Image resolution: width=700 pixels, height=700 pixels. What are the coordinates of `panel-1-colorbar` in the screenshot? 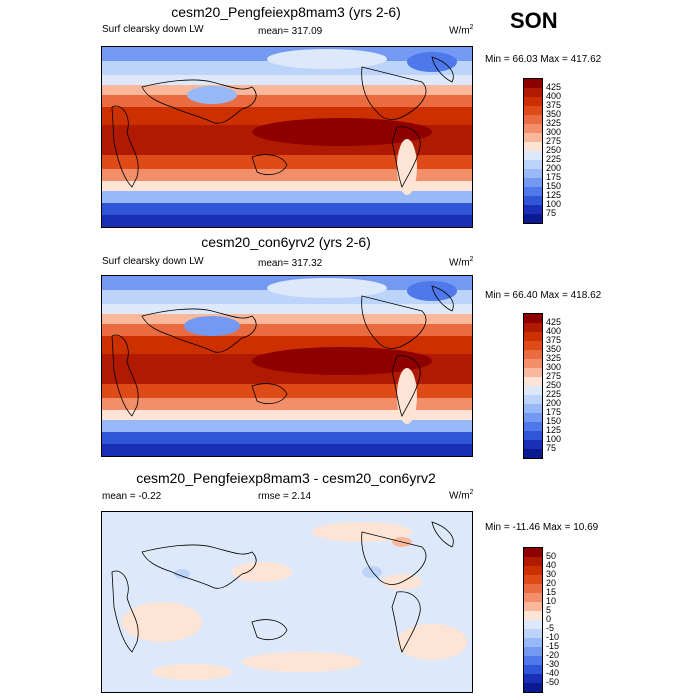 It's located at (533, 151).